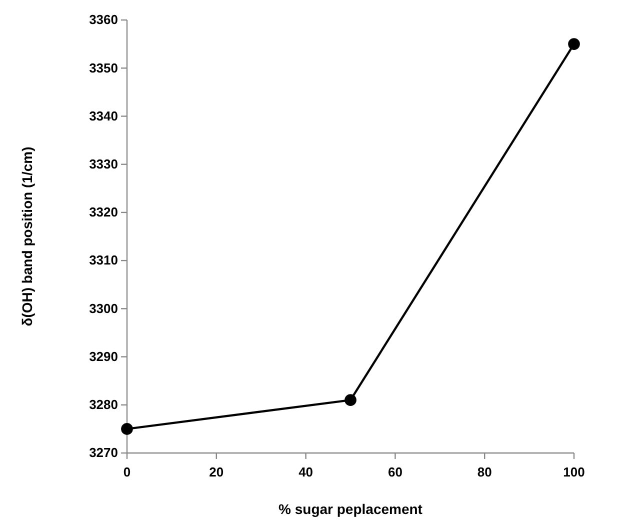 The image size is (617, 520). I want to click on y-tick-label: 3320, so click(103, 212).